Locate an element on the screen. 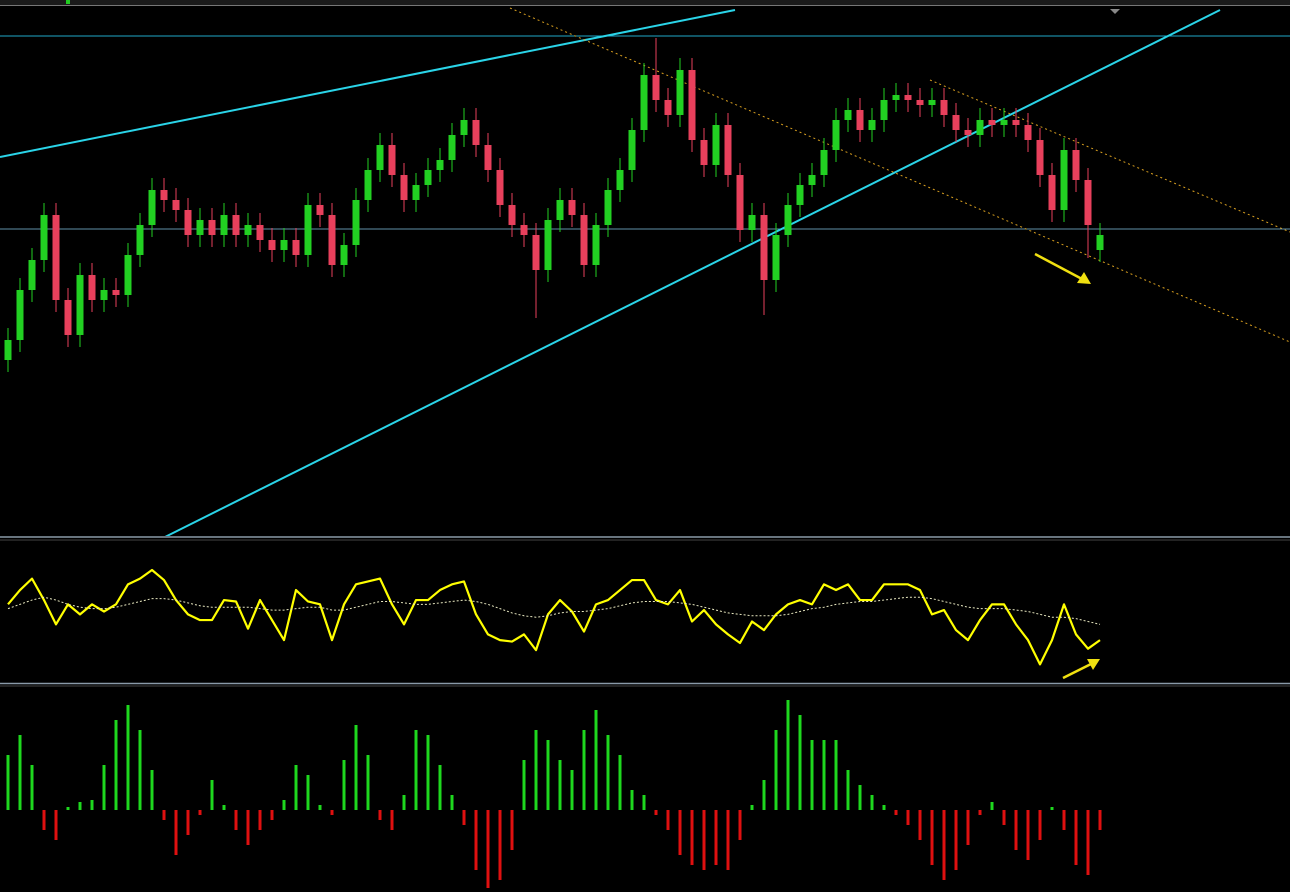  oscillator-panel is located at coordinates (554, 617).